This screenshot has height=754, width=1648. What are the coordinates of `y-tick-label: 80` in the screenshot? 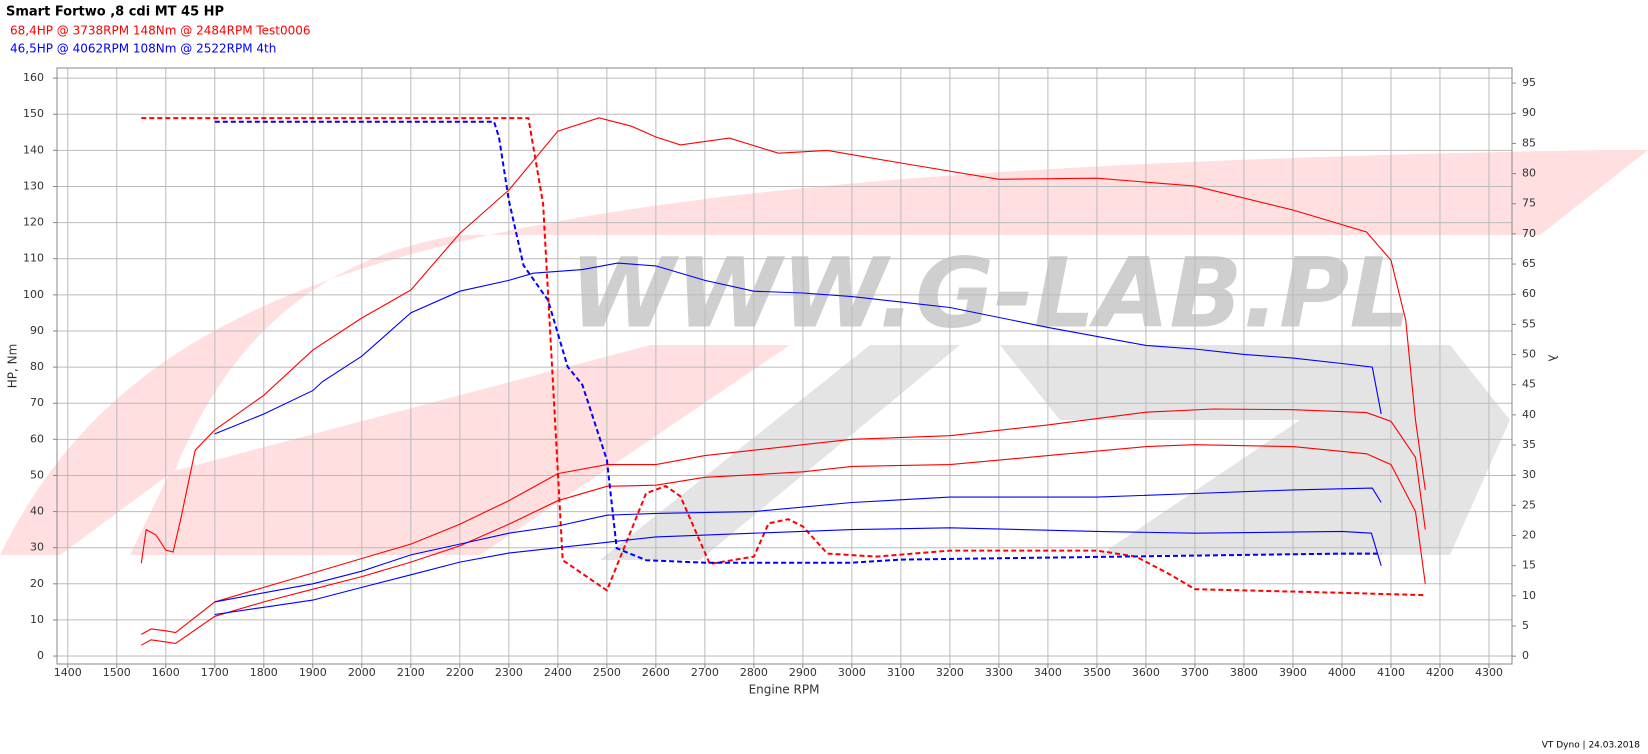 It's located at (37, 366).